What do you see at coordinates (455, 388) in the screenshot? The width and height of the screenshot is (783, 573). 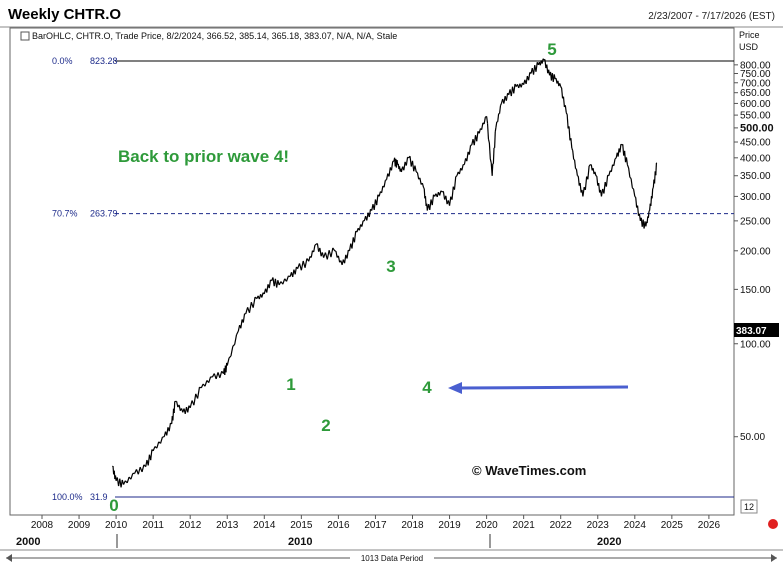 I see `arrow-head` at bounding box center [455, 388].